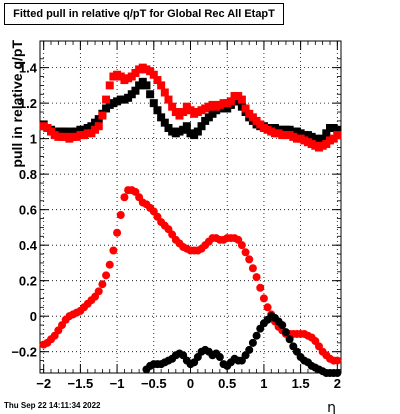 The image size is (400, 414). Describe the element at coordinates (190, 383) in the screenshot. I see `x-tick-label: 0` at that location.